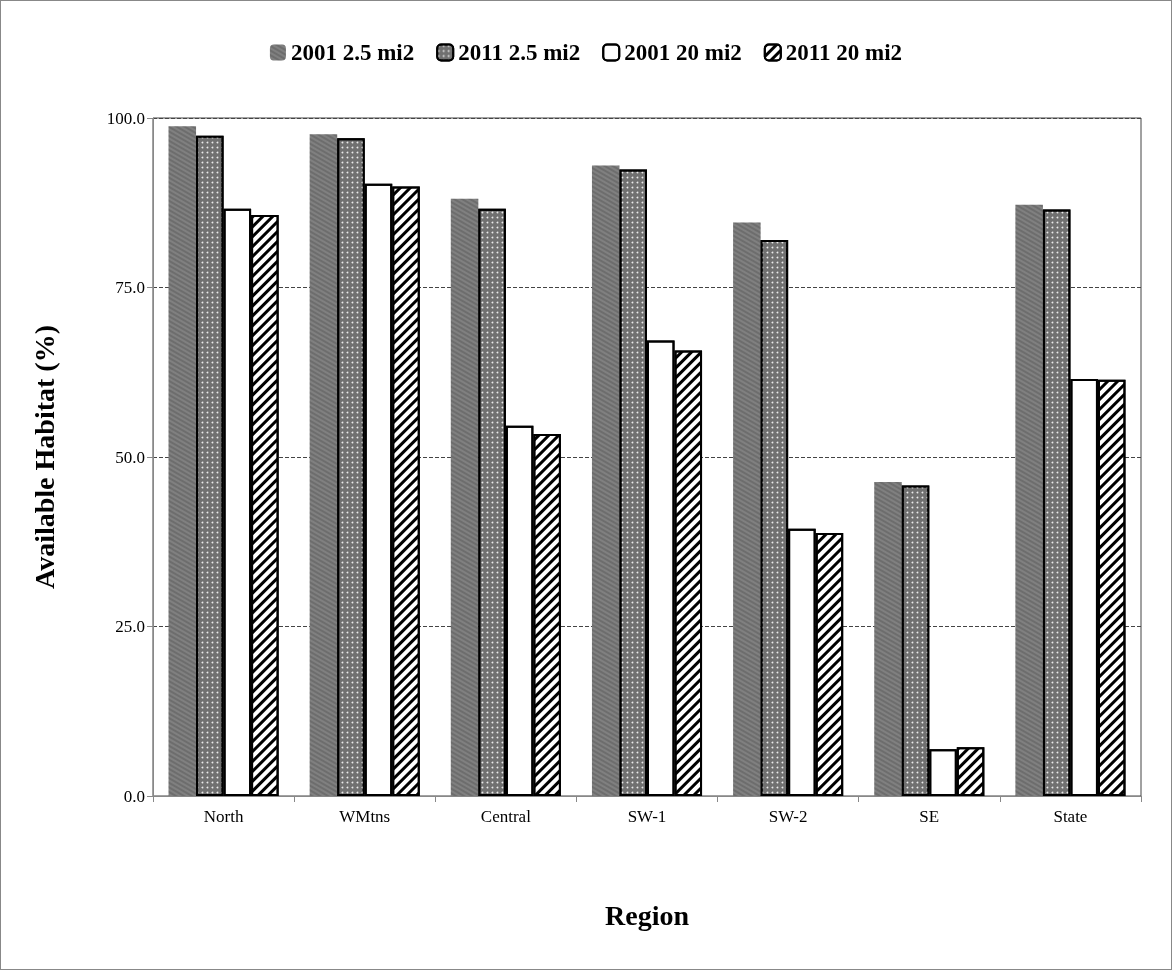  I want to click on legend-label: 2011 2.5 mi2, so click(519, 52).